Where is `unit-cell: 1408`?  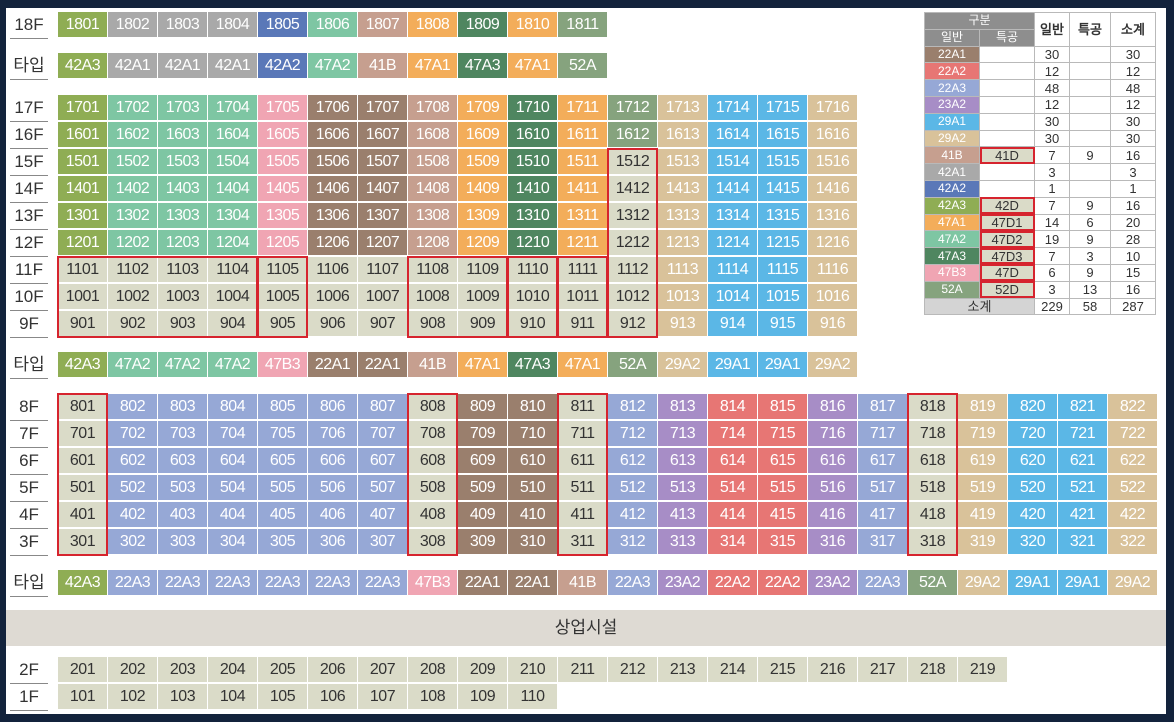 unit-cell: 1408 is located at coordinates (432, 188).